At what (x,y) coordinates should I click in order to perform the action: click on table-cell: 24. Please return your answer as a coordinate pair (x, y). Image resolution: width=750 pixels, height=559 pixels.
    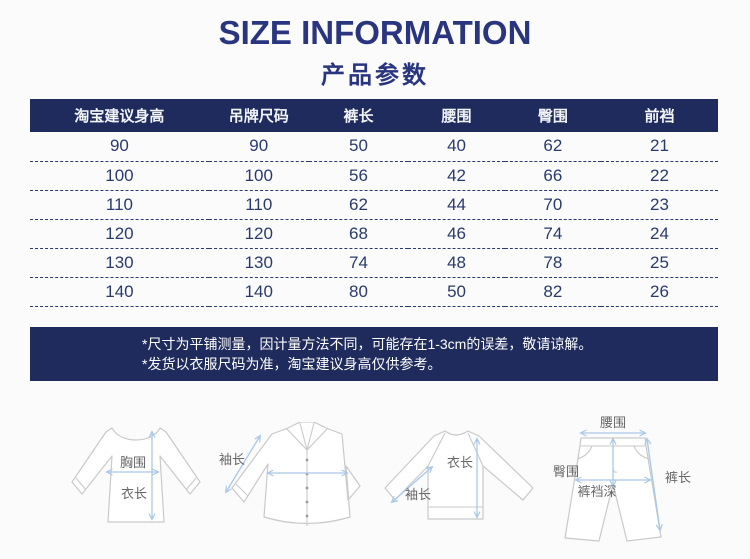
    Looking at the image, I should click on (659, 234).